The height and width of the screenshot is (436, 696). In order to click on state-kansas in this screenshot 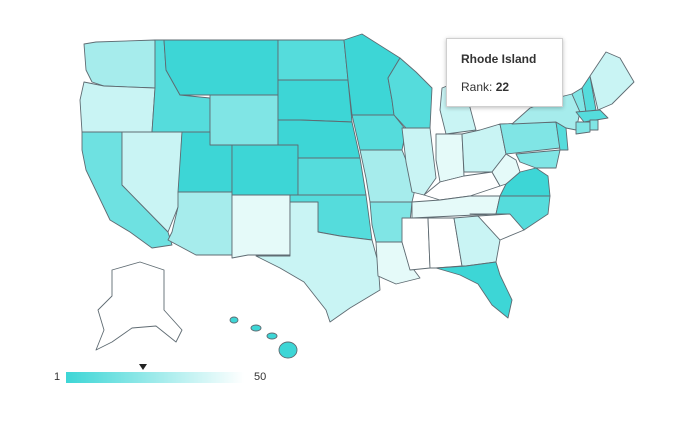, I will do `click(332, 176)`.